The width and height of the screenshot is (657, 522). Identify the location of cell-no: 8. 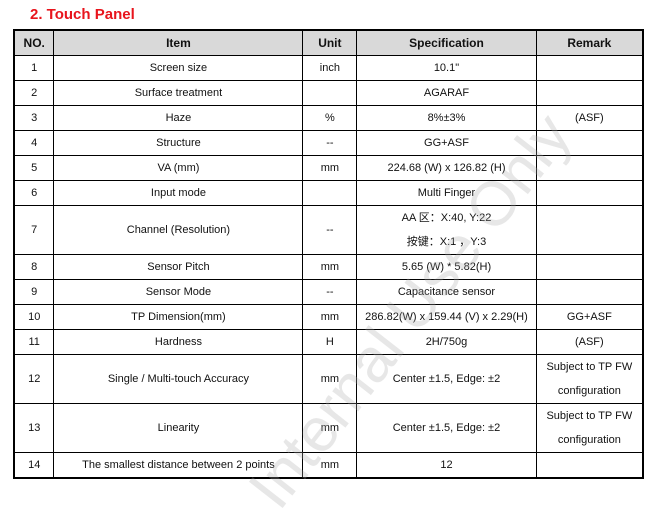
(34, 267).